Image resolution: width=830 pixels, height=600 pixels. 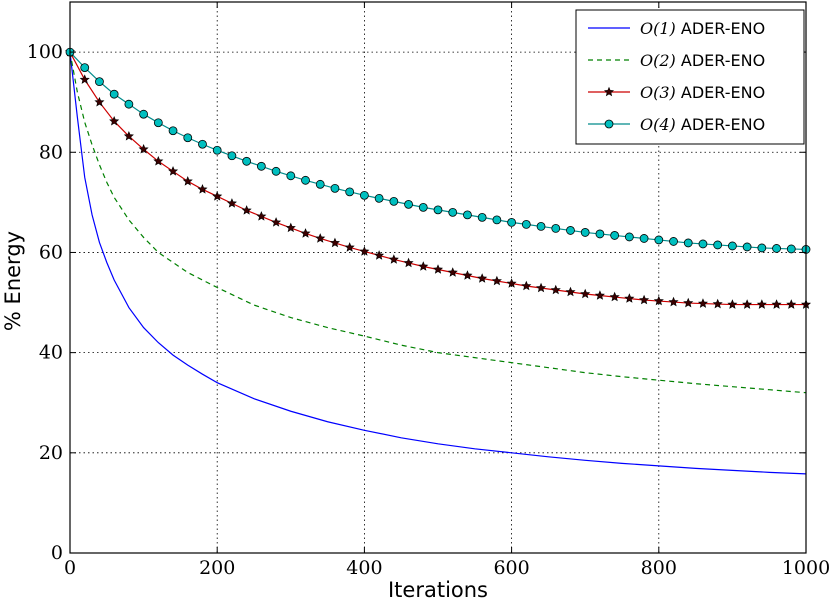 I want to click on y-tick-label: 100, so click(x=45, y=52).